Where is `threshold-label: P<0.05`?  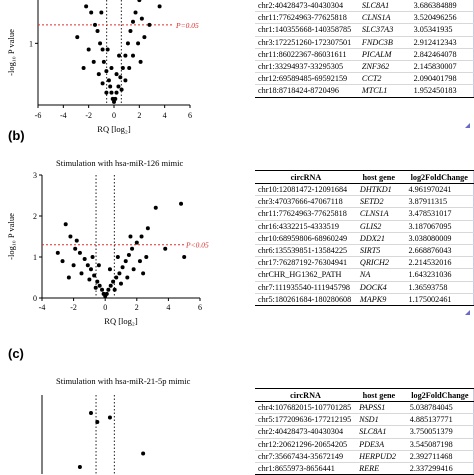
threshold-label: P<0.05 is located at coordinates (197, 245).